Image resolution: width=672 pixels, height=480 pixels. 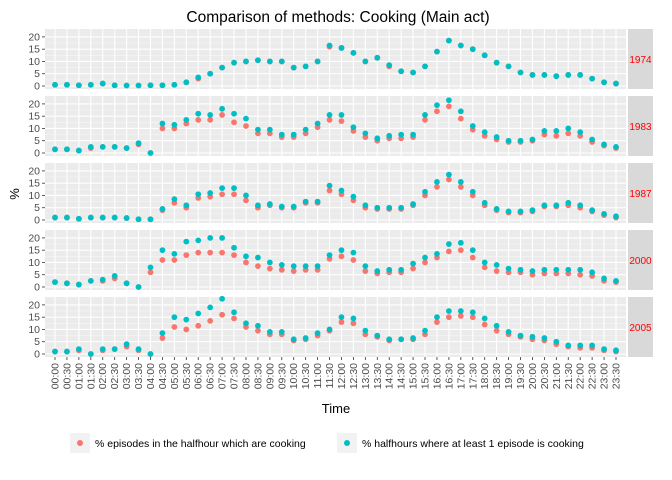 I want to click on y-tick-label: 10, so click(x=34, y=129).